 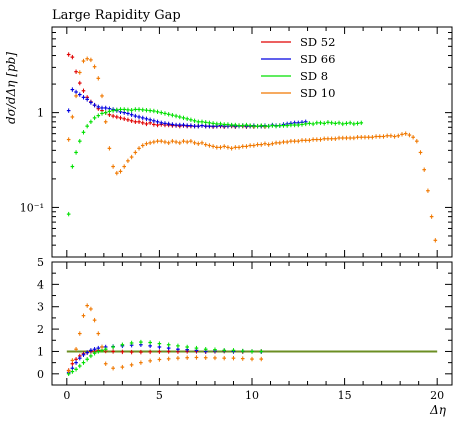 I want to click on legend-label-sd-8: SD 8, so click(x=314, y=76).